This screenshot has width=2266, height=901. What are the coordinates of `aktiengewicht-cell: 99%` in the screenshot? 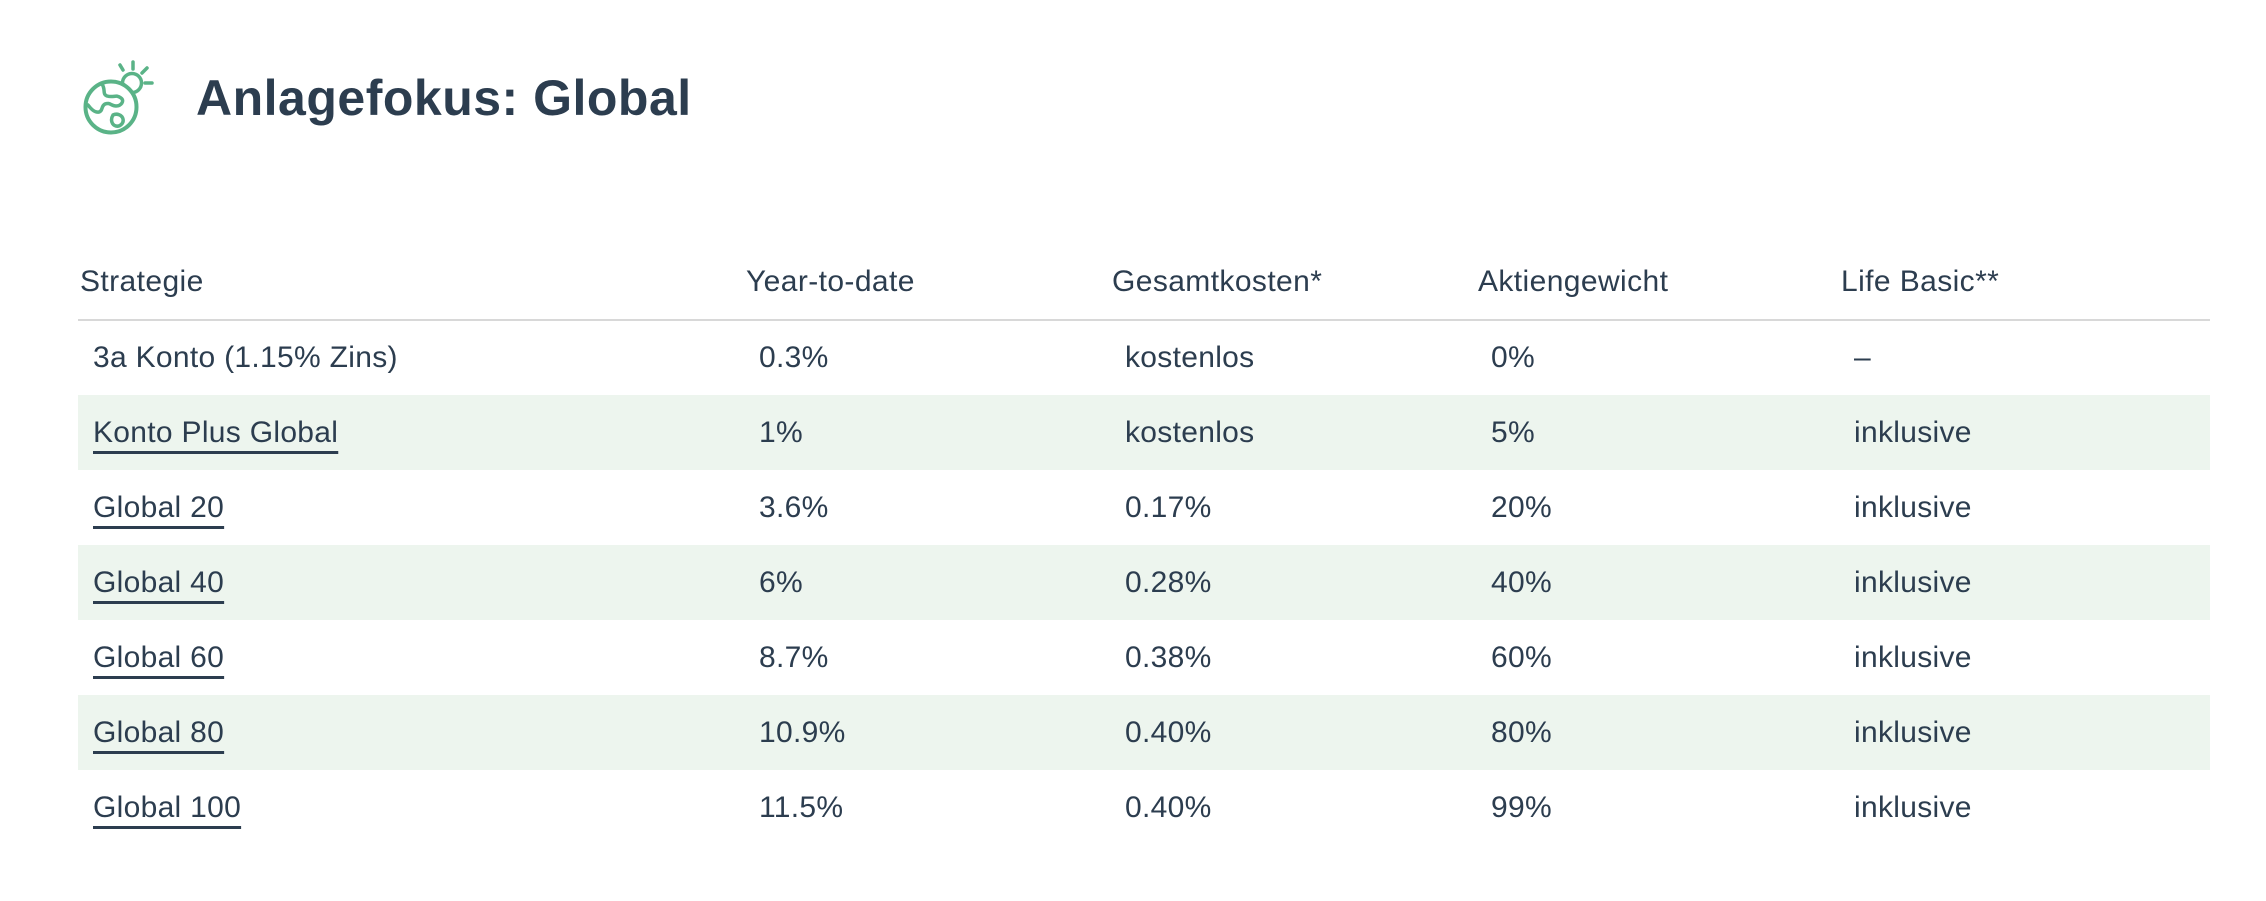 It's located at (1521, 807).